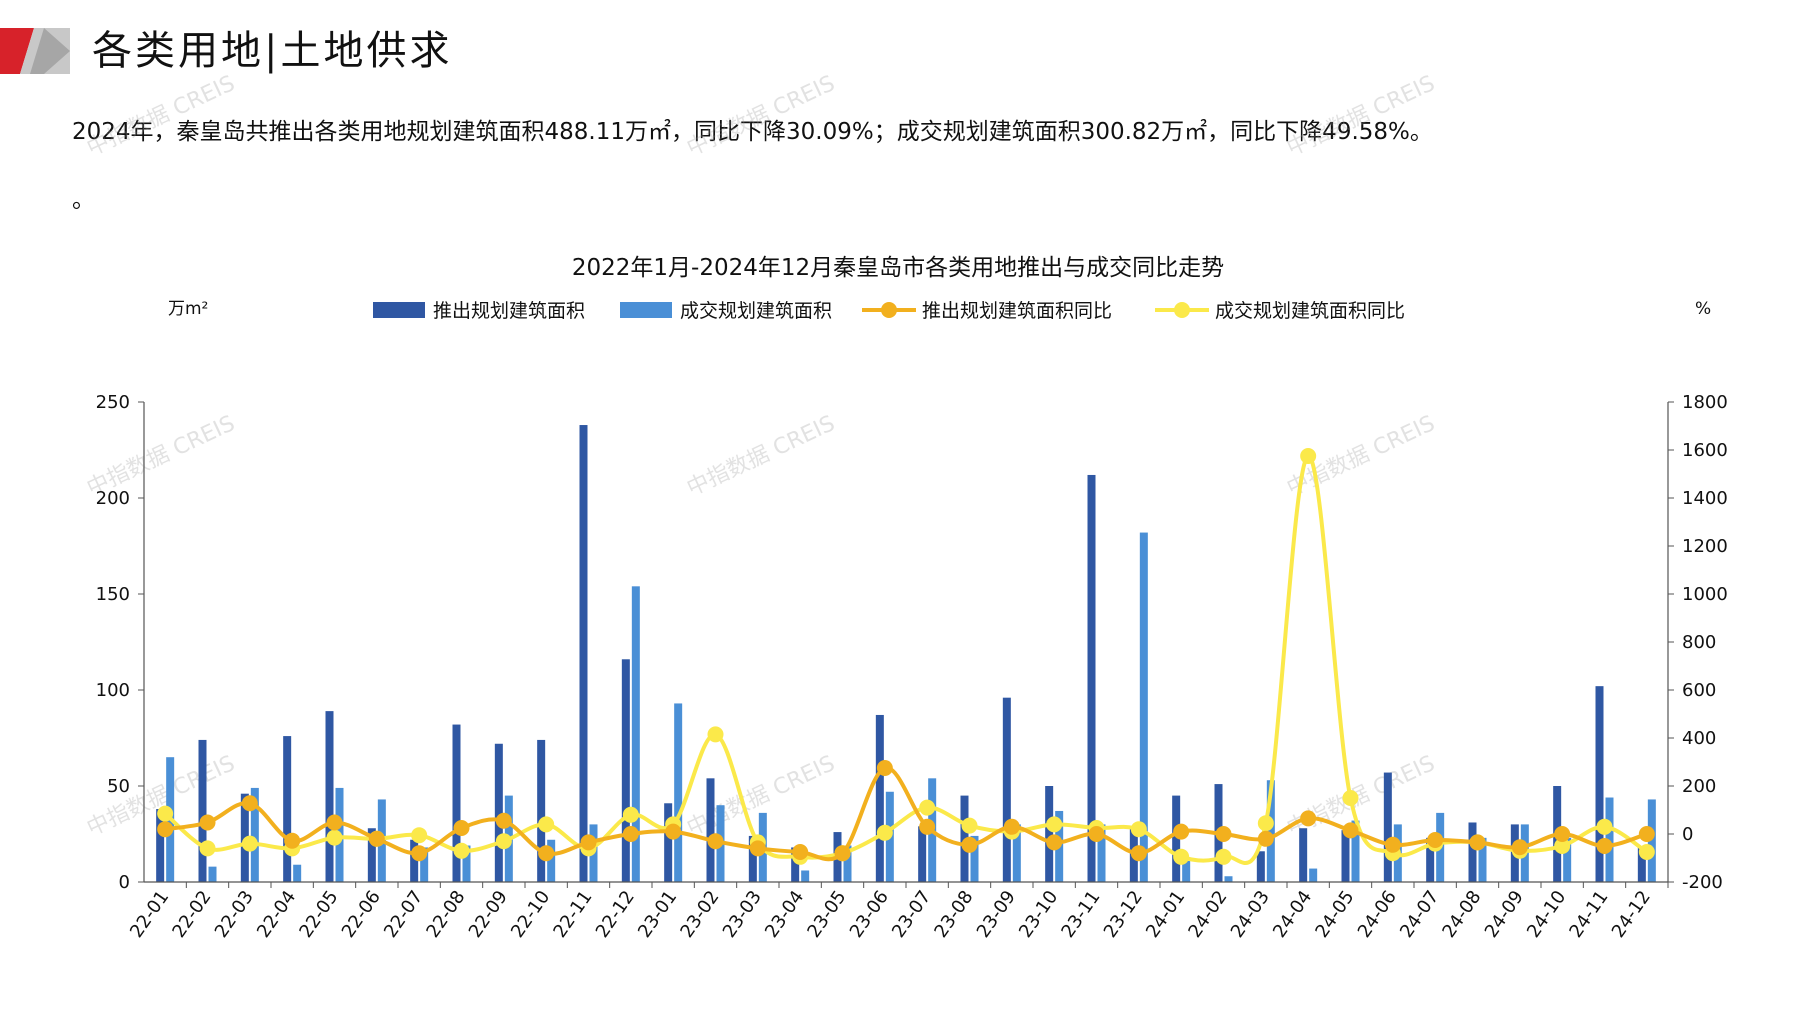 The image size is (1797, 1010). I want to click on x-tick-label: 22-09, so click(488, 914).